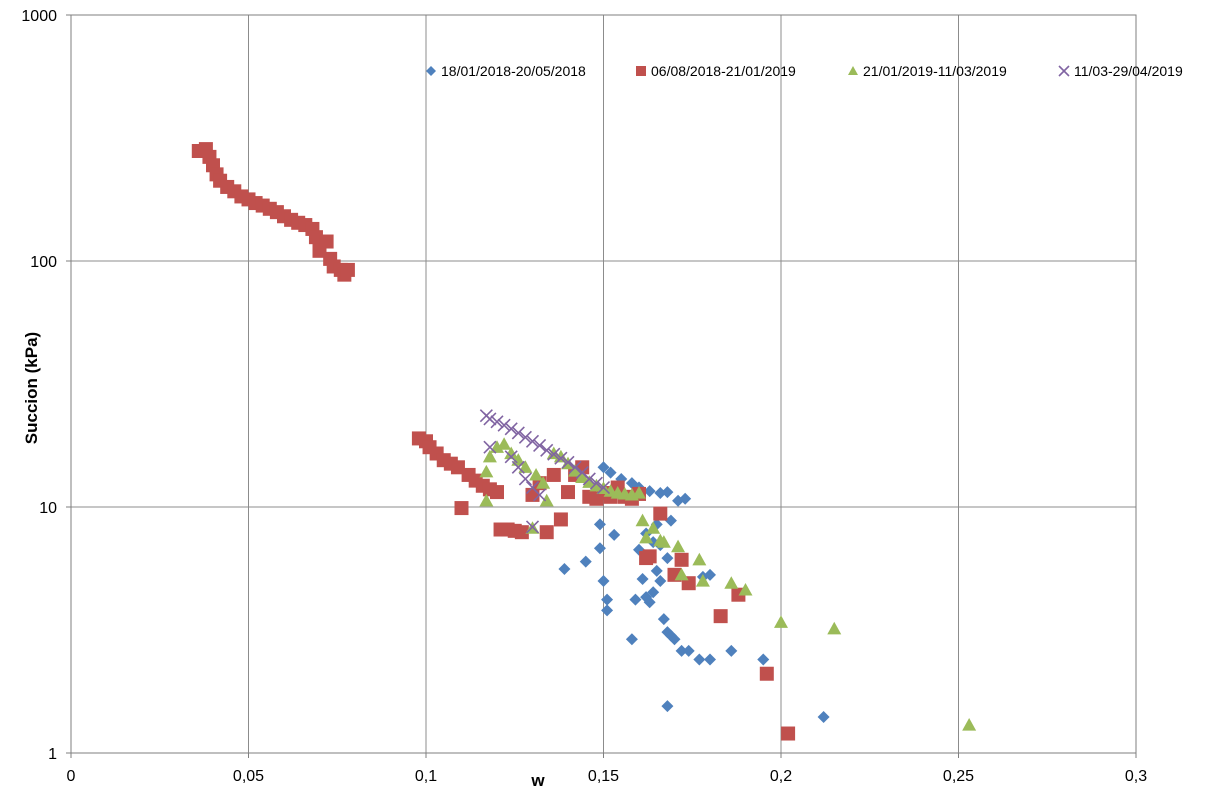  Describe the element at coordinates (48, 508) in the screenshot. I see `y-tick-label: 10` at that location.